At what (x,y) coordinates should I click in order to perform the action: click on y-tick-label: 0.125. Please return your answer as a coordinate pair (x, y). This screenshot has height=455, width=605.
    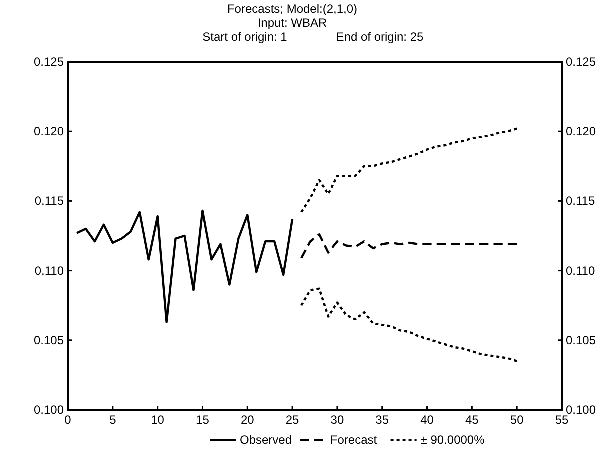
    Looking at the image, I should click on (49, 62).